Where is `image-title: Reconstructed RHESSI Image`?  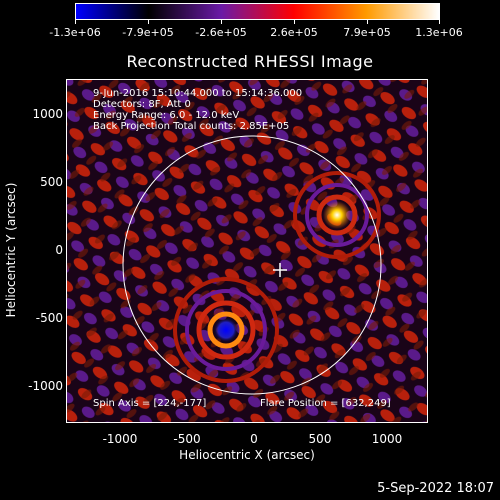 image-title: Reconstructed RHESSI Image is located at coordinates (250, 61).